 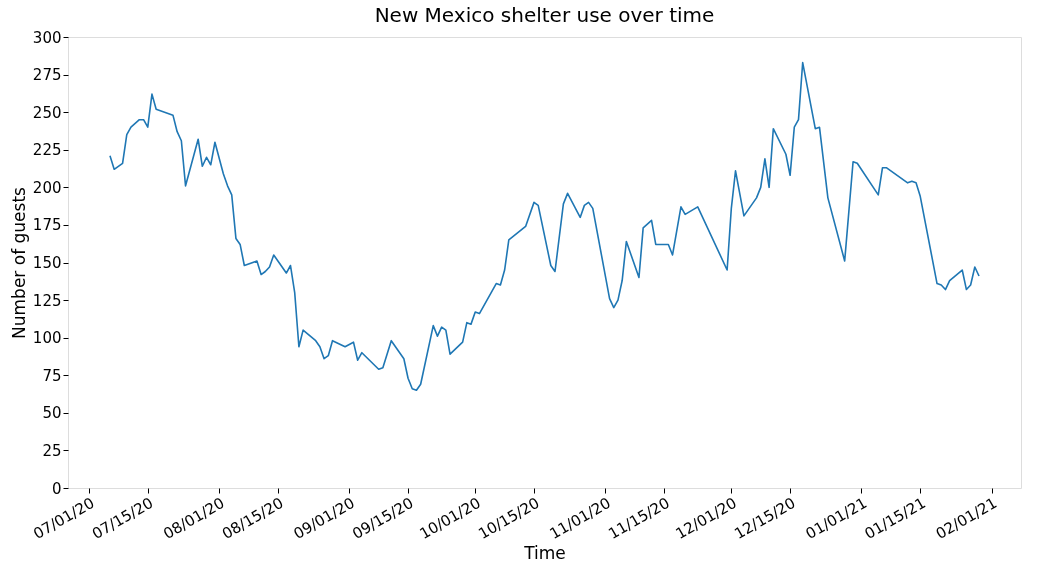 I want to click on y-tick-label: 275, so click(x=47, y=75).